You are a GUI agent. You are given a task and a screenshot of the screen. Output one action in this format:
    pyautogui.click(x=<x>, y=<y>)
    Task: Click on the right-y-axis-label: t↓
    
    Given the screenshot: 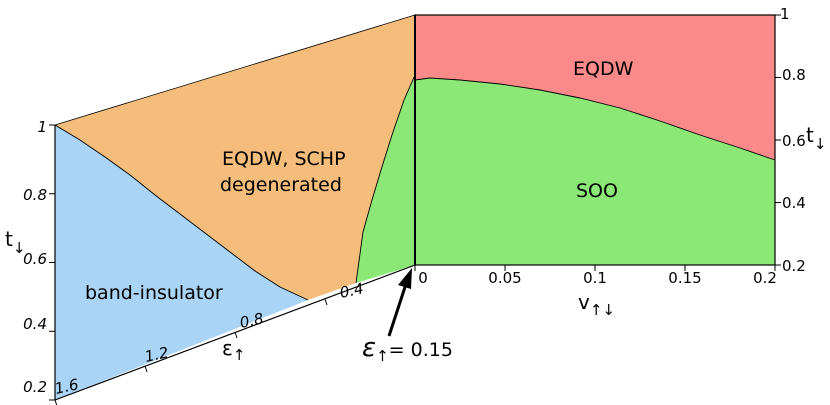 What is the action you would take?
    pyautogui.click(x=816, y=138)
    